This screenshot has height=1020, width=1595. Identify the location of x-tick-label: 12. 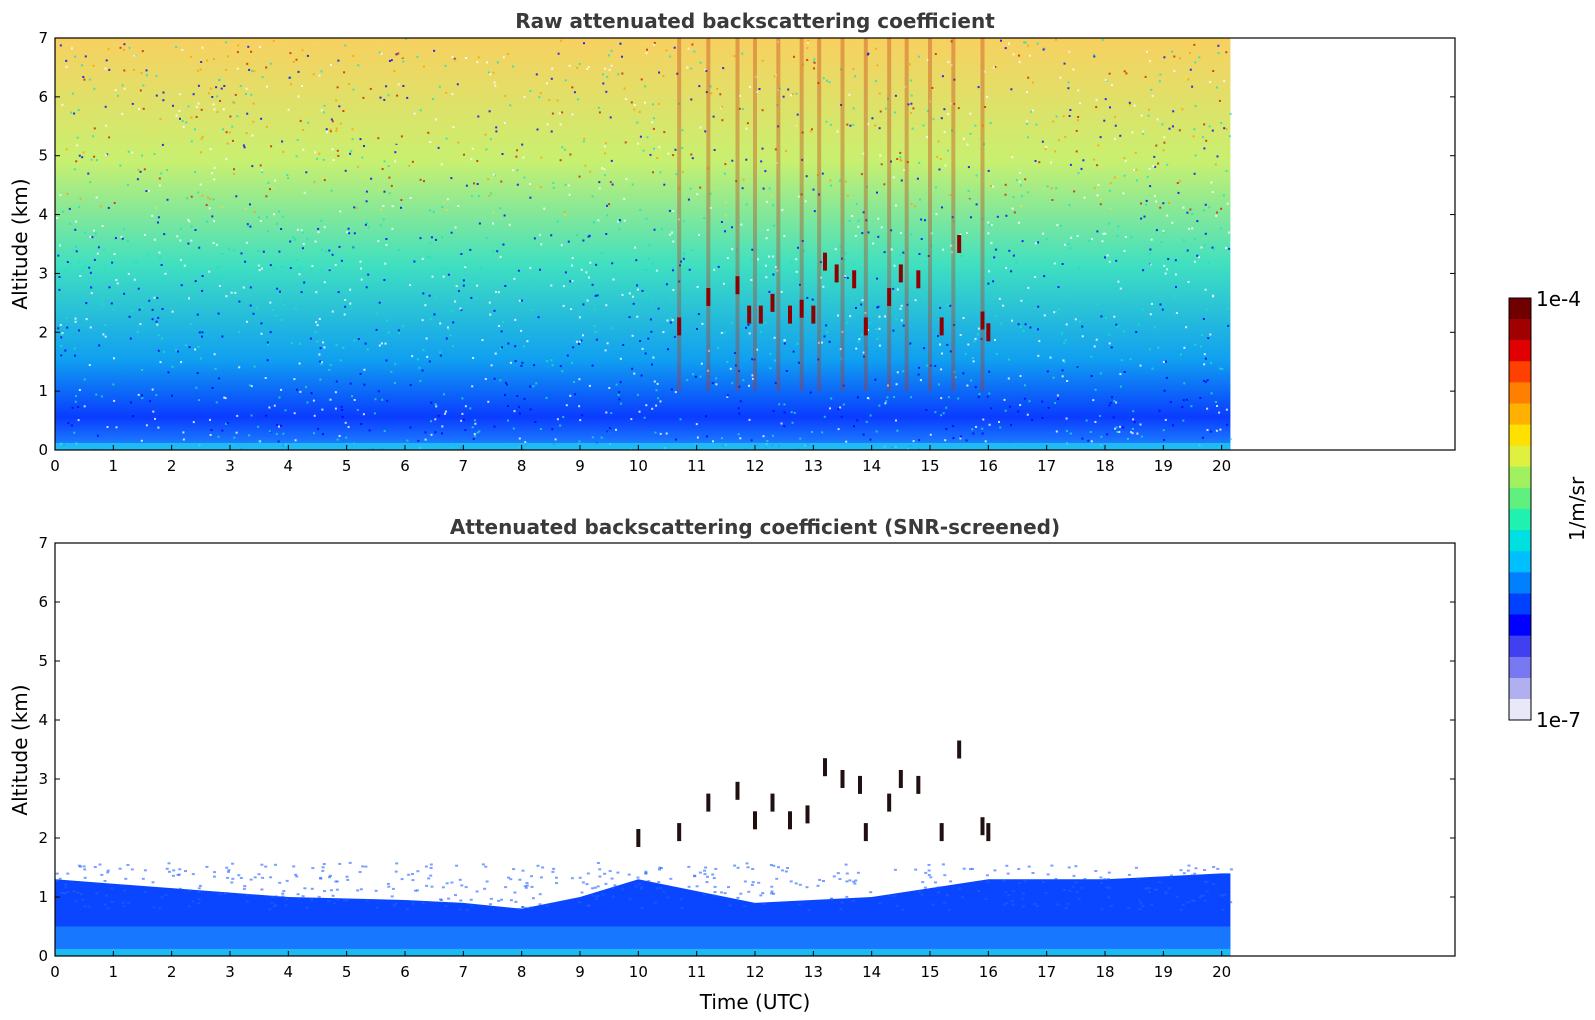
(754, 466).